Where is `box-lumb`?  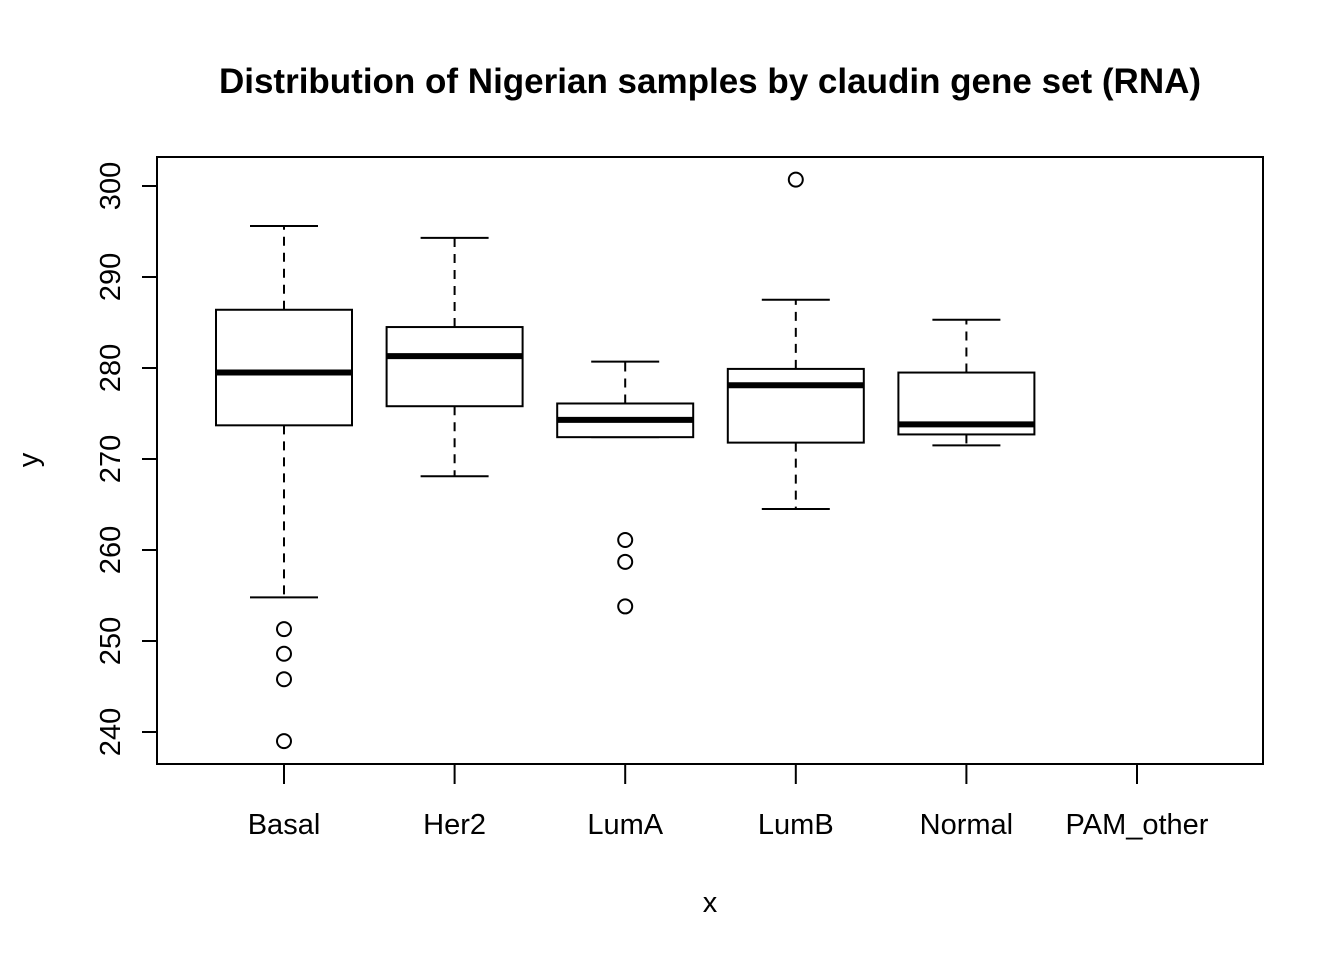 box-lumb is located at coordinates (795, 341).